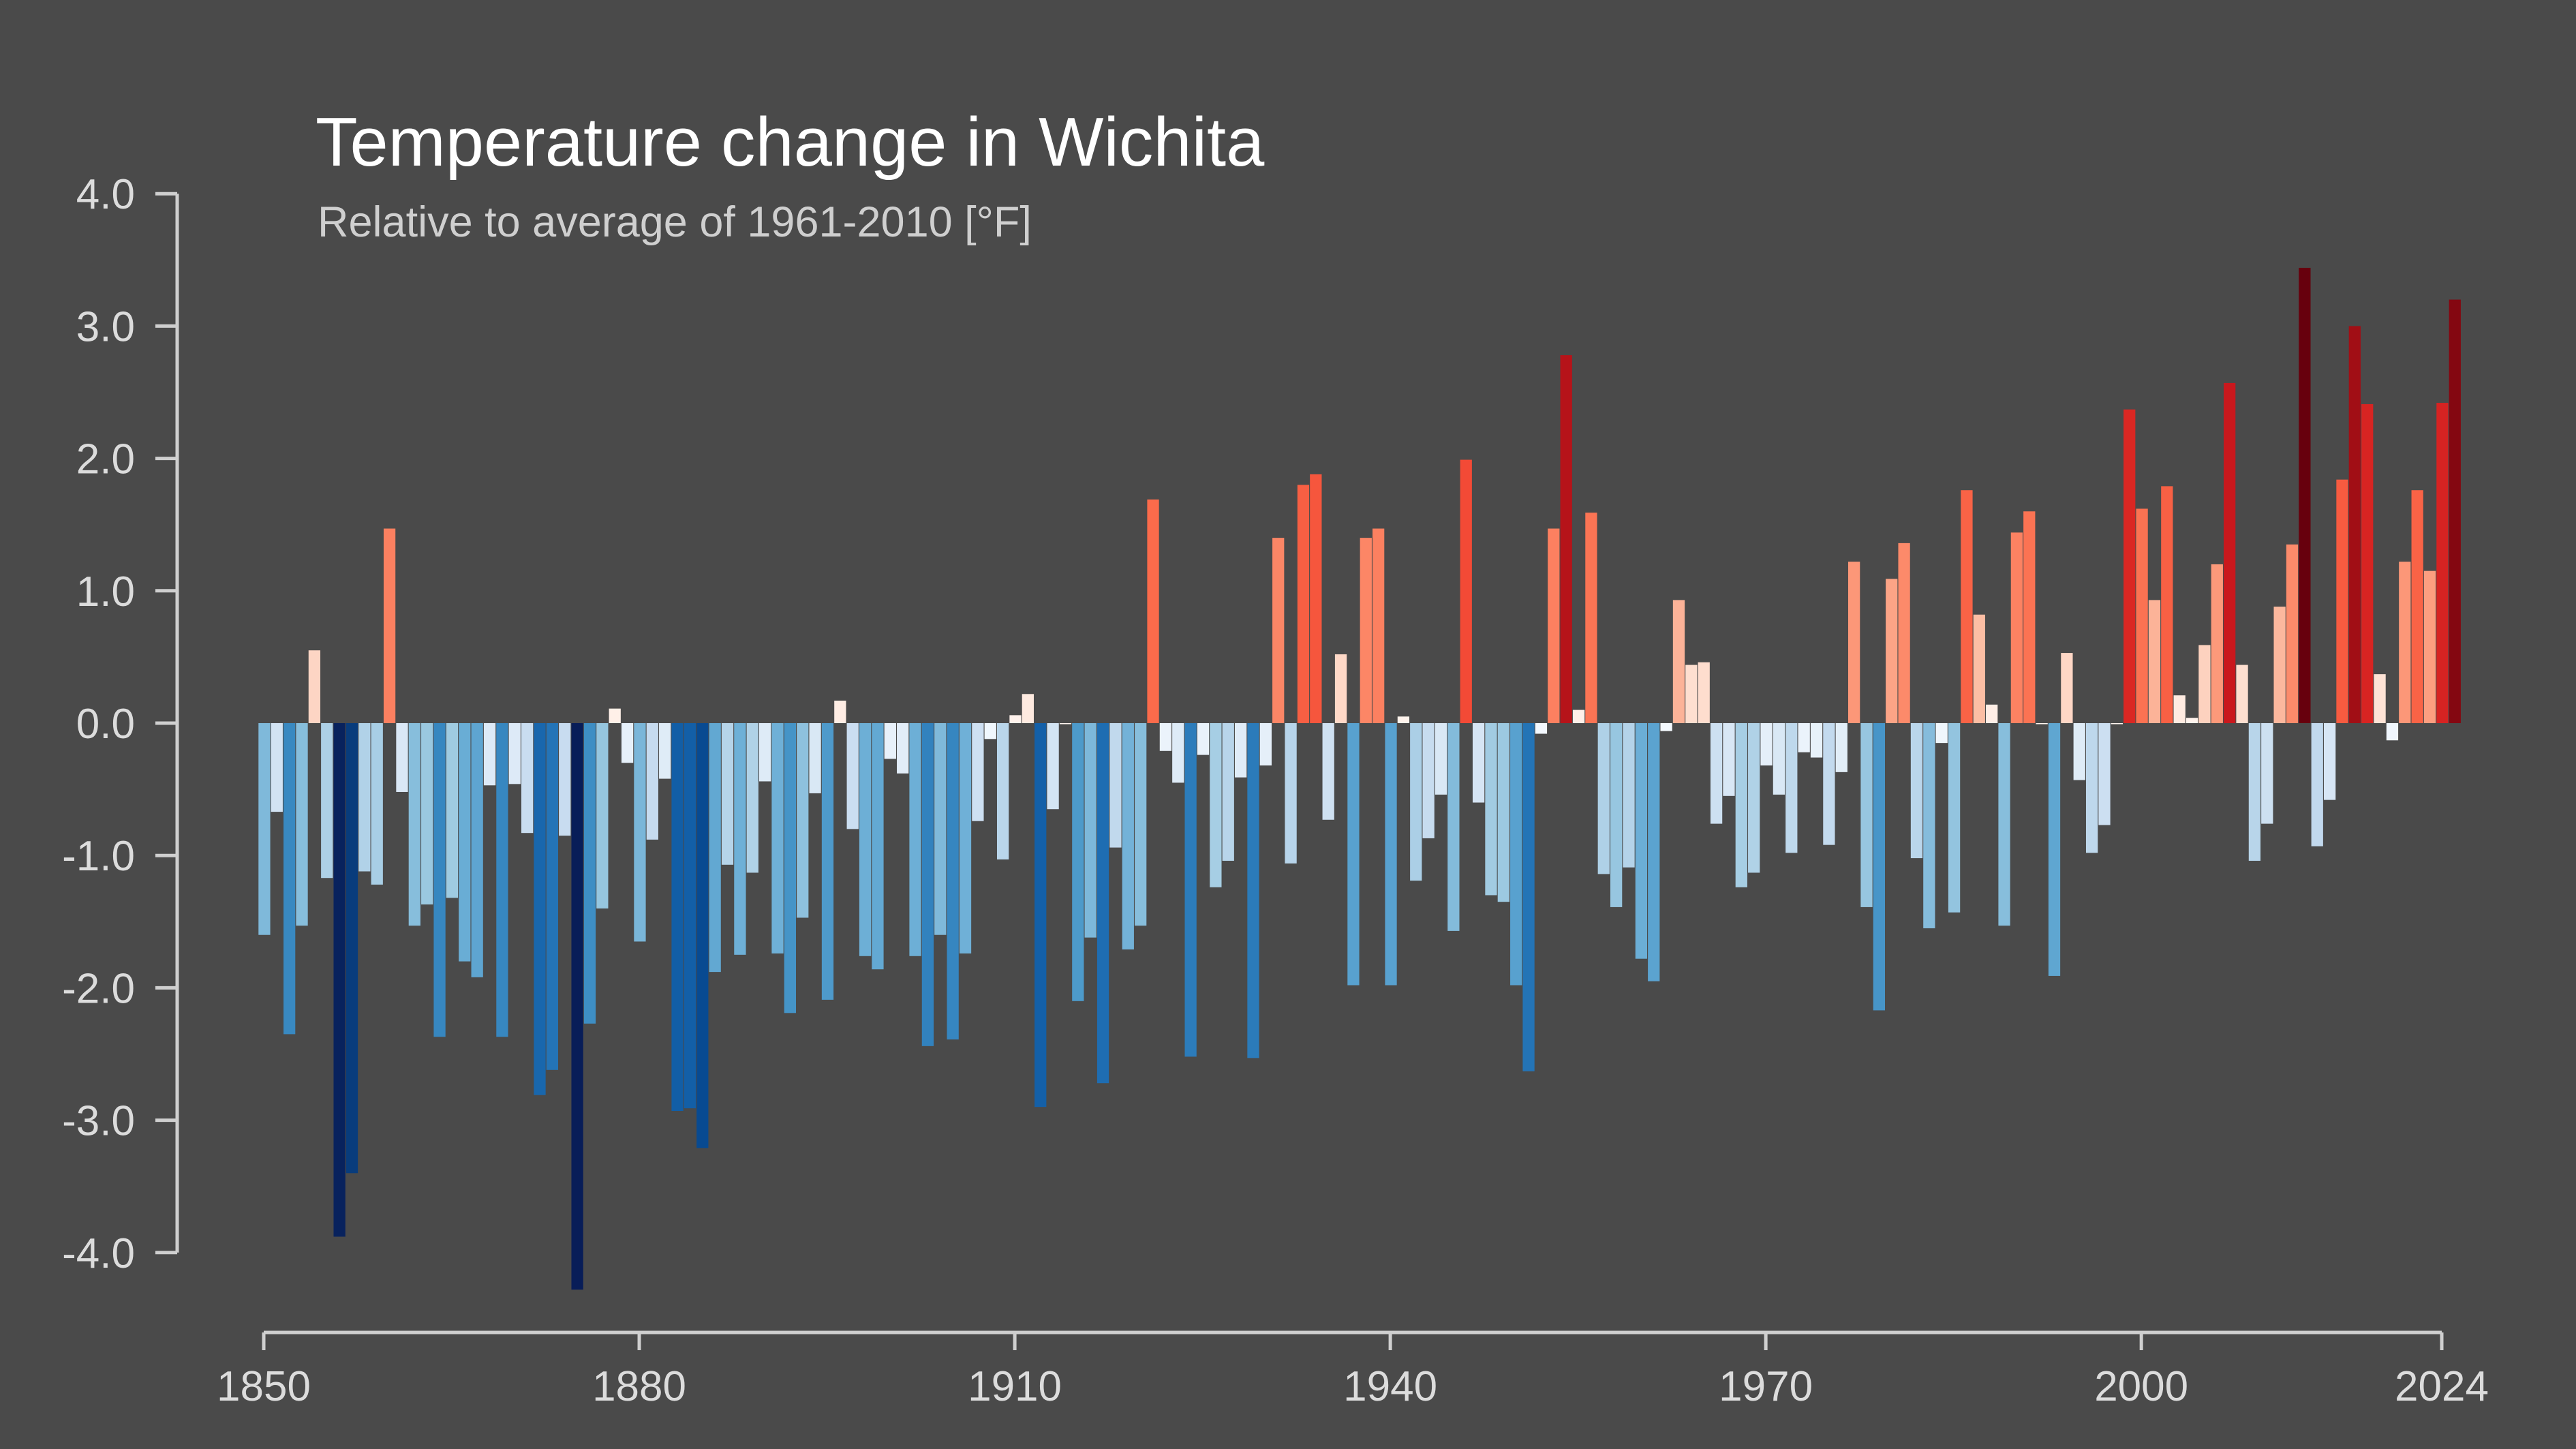 The width and height of the screenshot is (2576, 1449). I want to click on bar-1909, so click(1002, 792).